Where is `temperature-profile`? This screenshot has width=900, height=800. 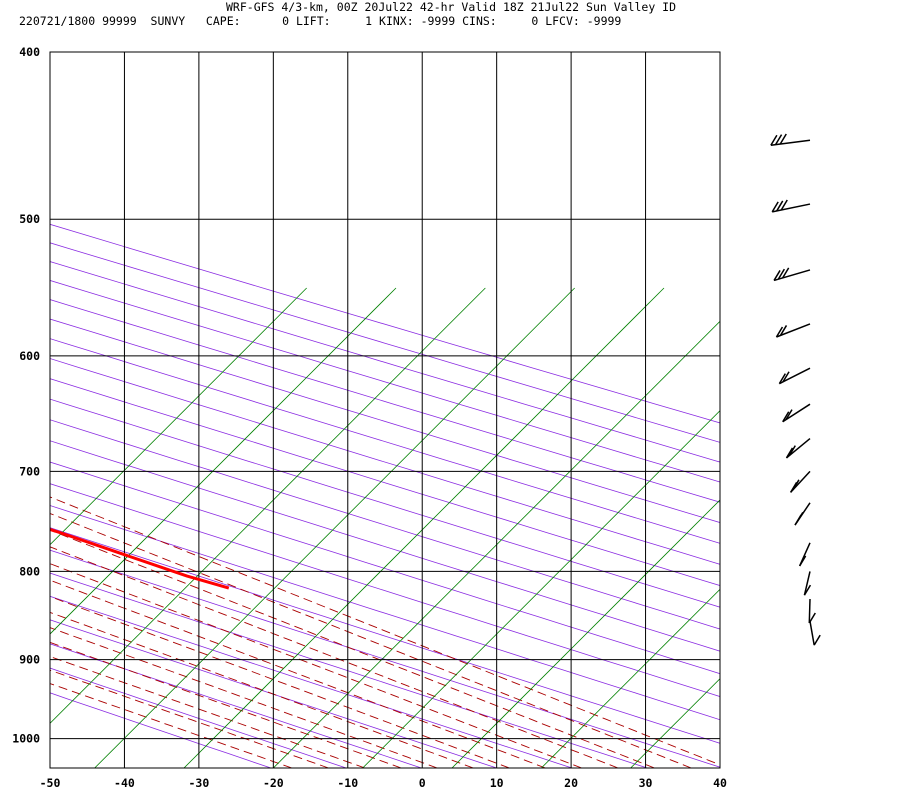 temperature-profile is located at coordinates (140, 558).